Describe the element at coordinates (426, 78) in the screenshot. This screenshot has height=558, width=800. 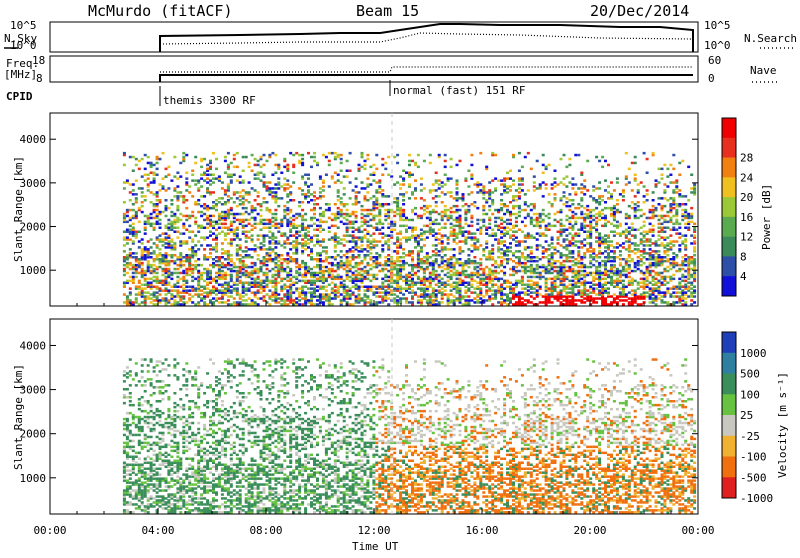
I see `freq-series` at that location.